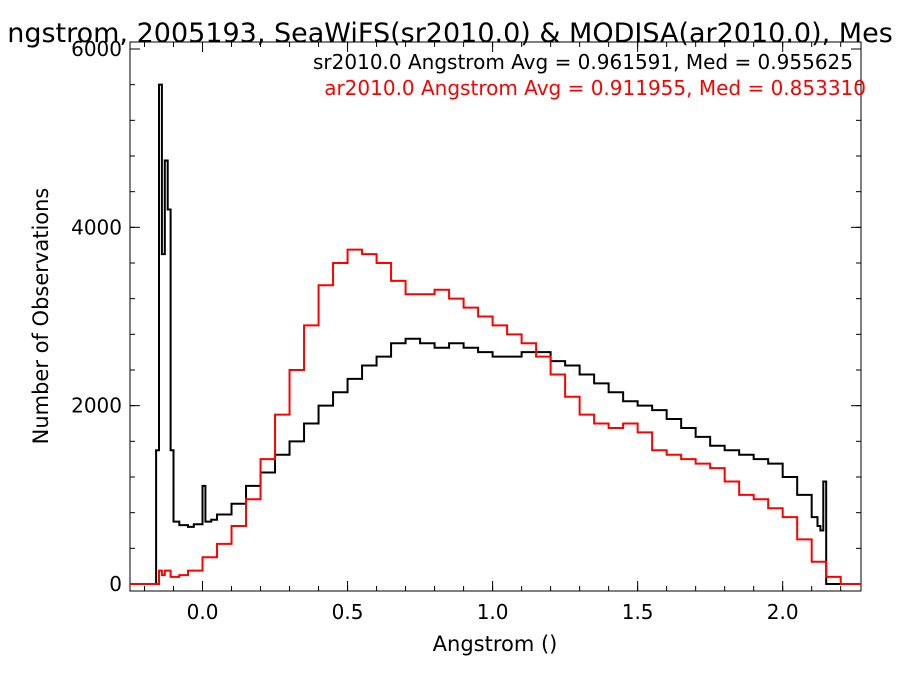 Image resolution: width=900 pixels, height=675 pixels. What do you see at coordinates (96, 49) in the screenshot?
I see `y-tick-label: 6000` at bounding box center [96, 49].